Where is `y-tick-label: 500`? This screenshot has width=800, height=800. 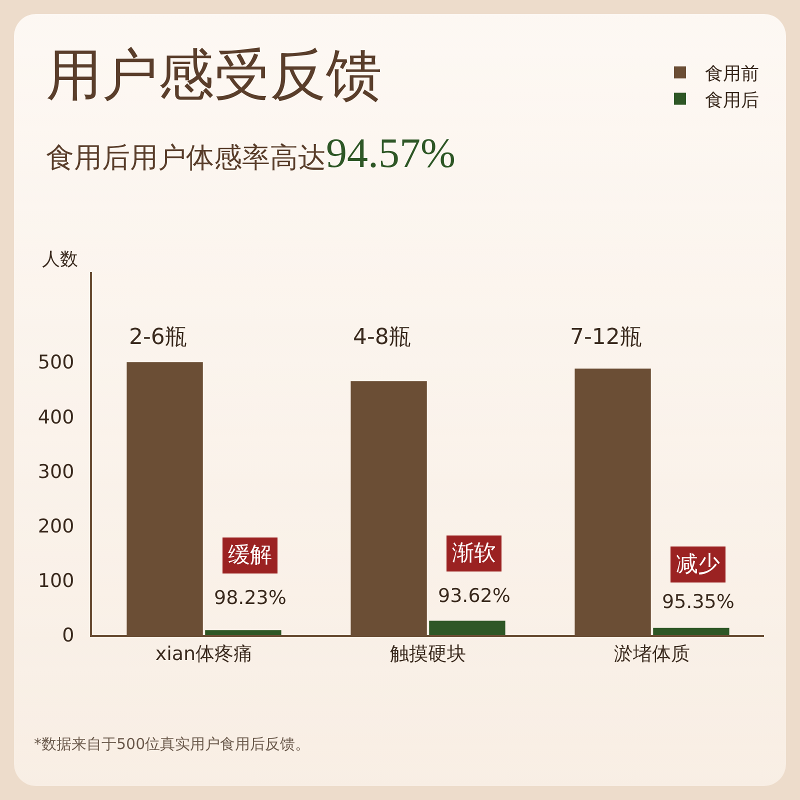
y-tick-label: 500 is located at coordinates (56, 363).